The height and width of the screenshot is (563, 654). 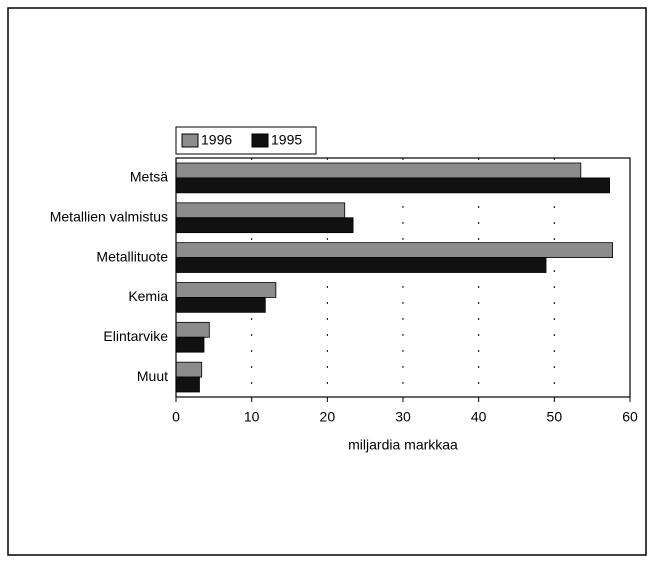 What do you see at coordinates (479, 417) in the screenshot?
I see `x-tick-label: 40` at bounding box center [479, 417].